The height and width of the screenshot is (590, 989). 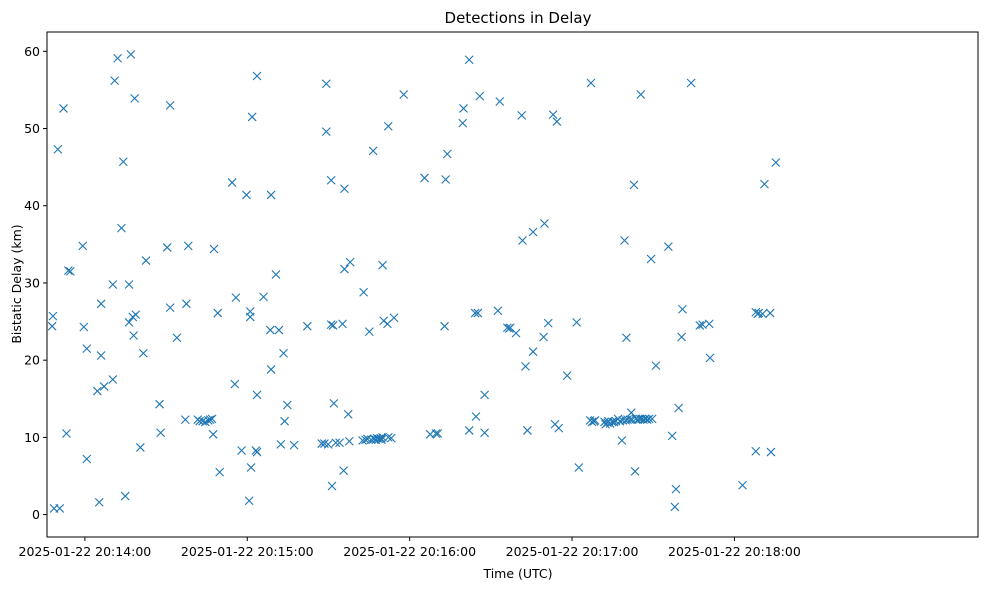 What do you see at coordinates (32, 205) in the screenshot?
I see `y-tick-label: 40` at bounding box center [32, 205].